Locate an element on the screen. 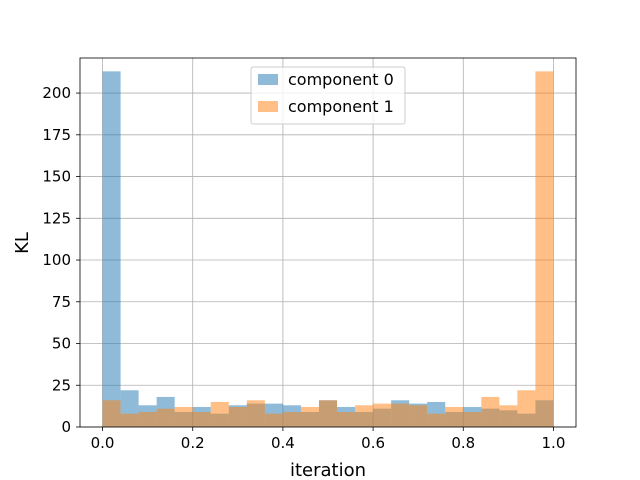  y-tick-label-2: 50 is located at coordinates (61, 344).